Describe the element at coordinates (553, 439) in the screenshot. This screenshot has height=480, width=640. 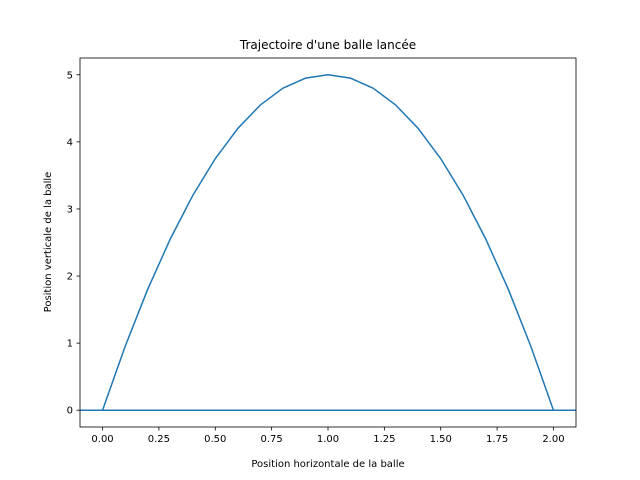
I see `x-tick-label: 2.00` at that location.